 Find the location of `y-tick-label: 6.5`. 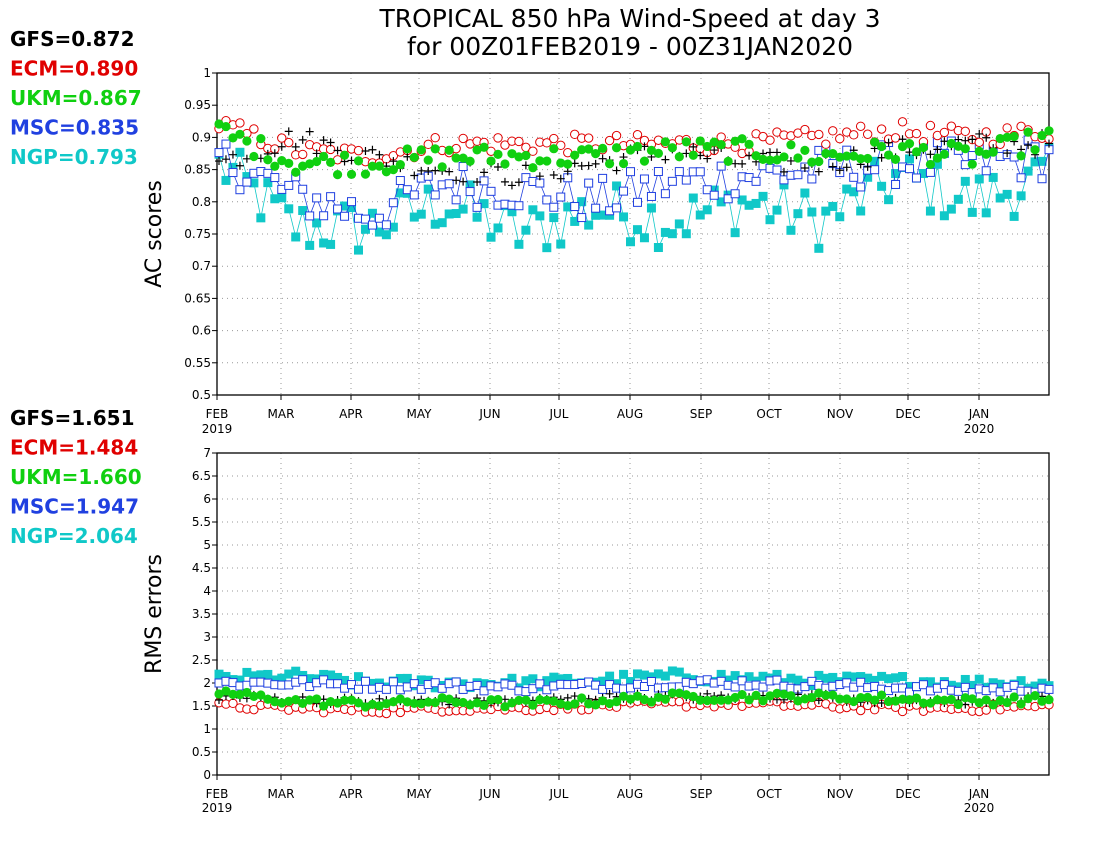

y-tick-label: 6.5 is located at coordinates (201, 476).